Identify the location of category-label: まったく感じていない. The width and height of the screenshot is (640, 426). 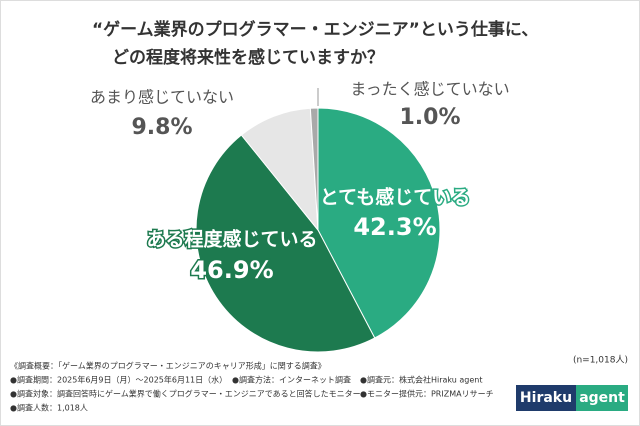
(429, 89).